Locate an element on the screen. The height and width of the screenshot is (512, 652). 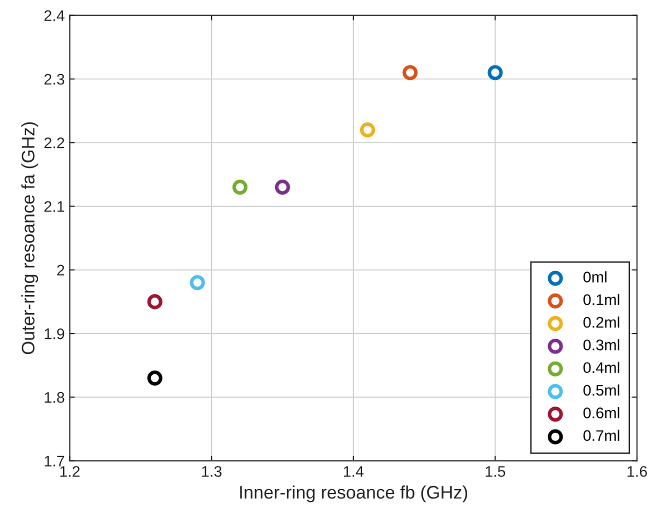
x-tick-label: 1.4 is located at coordinates (354, 471).